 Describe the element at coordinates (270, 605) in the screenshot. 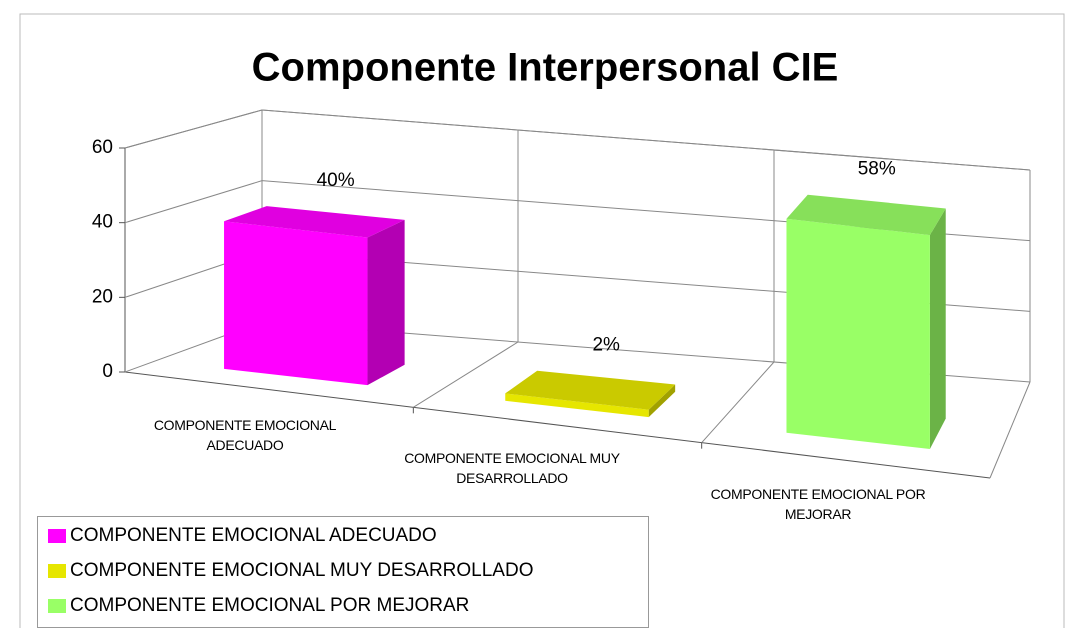

I see `legend-label: COMPONENTE EMOCIONAL POR MEJORAR` at that location.